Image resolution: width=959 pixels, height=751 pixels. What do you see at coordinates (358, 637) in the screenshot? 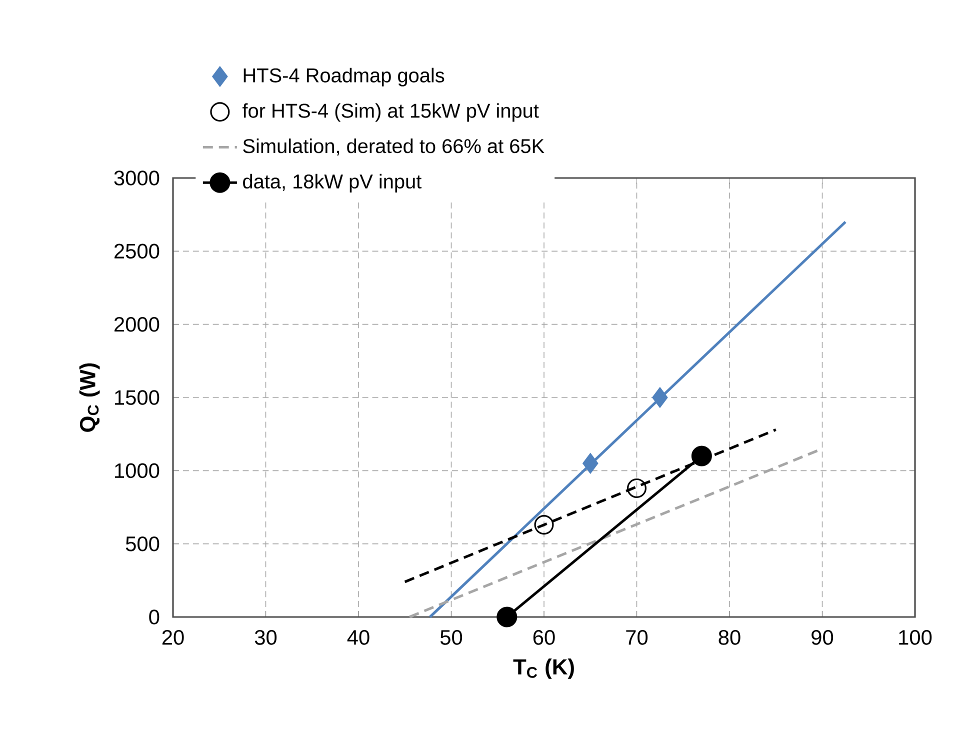
I see `x-tick-label: 40` at bounding box center [358, 637].